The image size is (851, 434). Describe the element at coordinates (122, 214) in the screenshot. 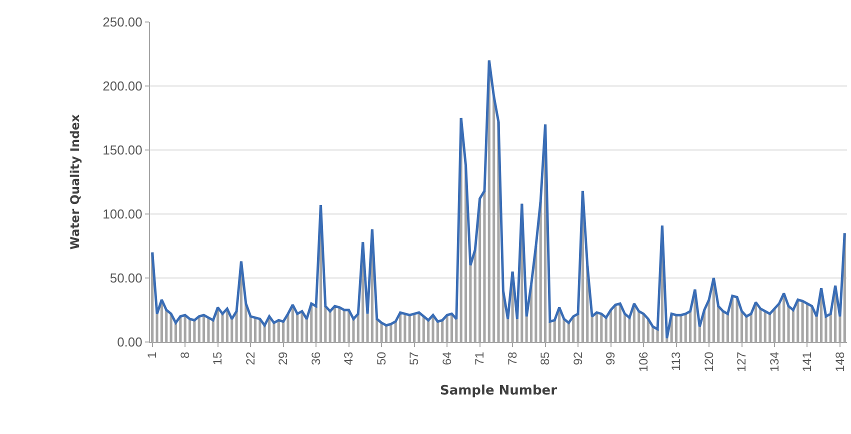

I see `y-tick-label: 100.00` at that location.